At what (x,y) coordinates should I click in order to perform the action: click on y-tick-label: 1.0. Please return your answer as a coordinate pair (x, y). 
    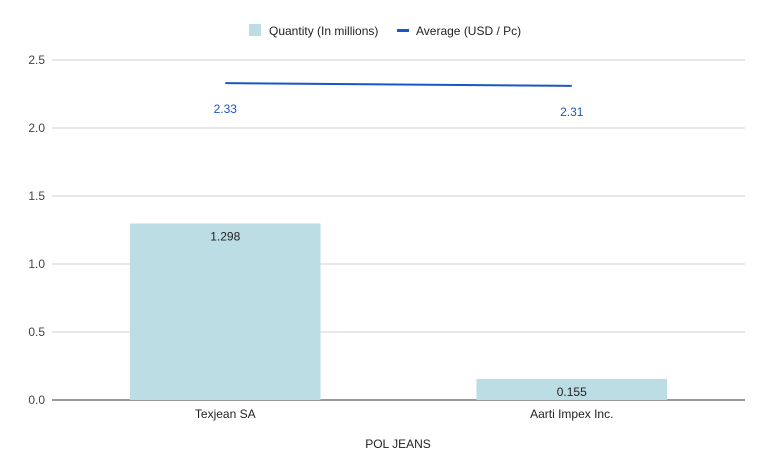
    Looking at the image, I should click on (36, 264).